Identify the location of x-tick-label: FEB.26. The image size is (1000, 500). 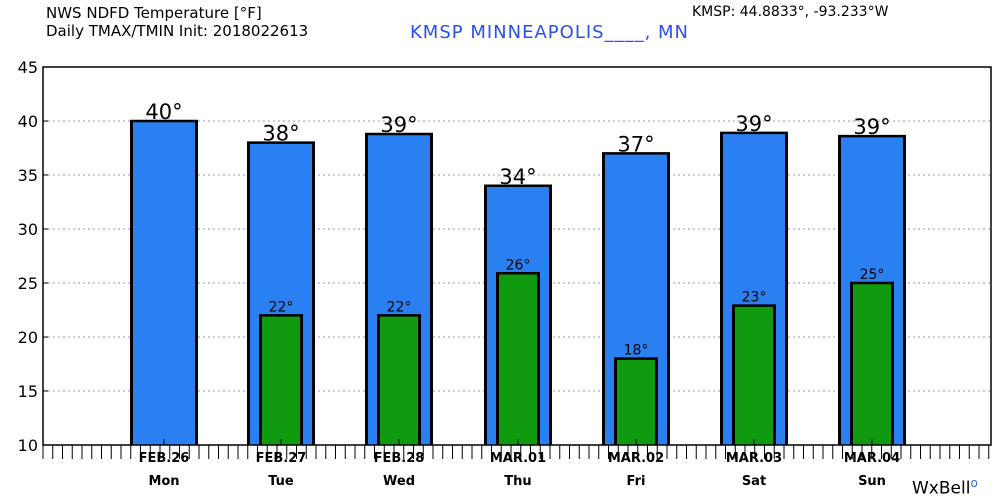
(164, 458).